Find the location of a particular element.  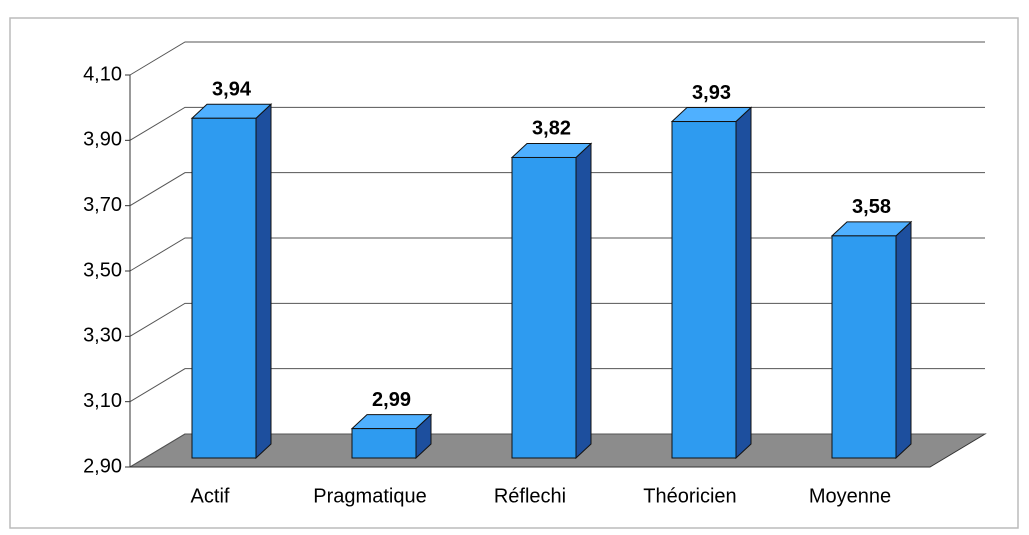

value-label: 3,82 is located at coordinates (551, 129).